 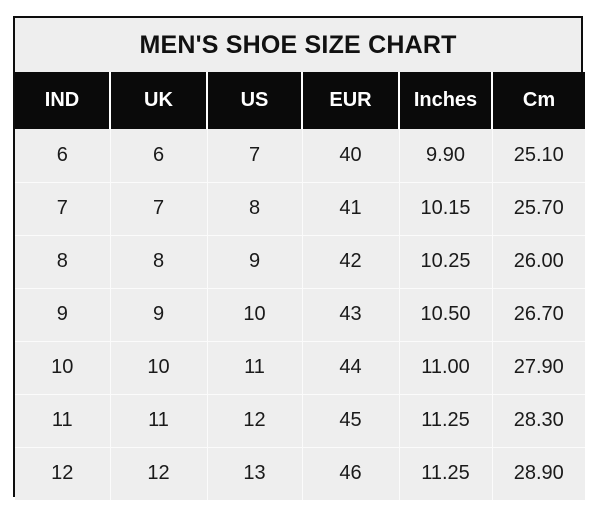 I want to click on cell-us: 9, so click(x=255, y=262).